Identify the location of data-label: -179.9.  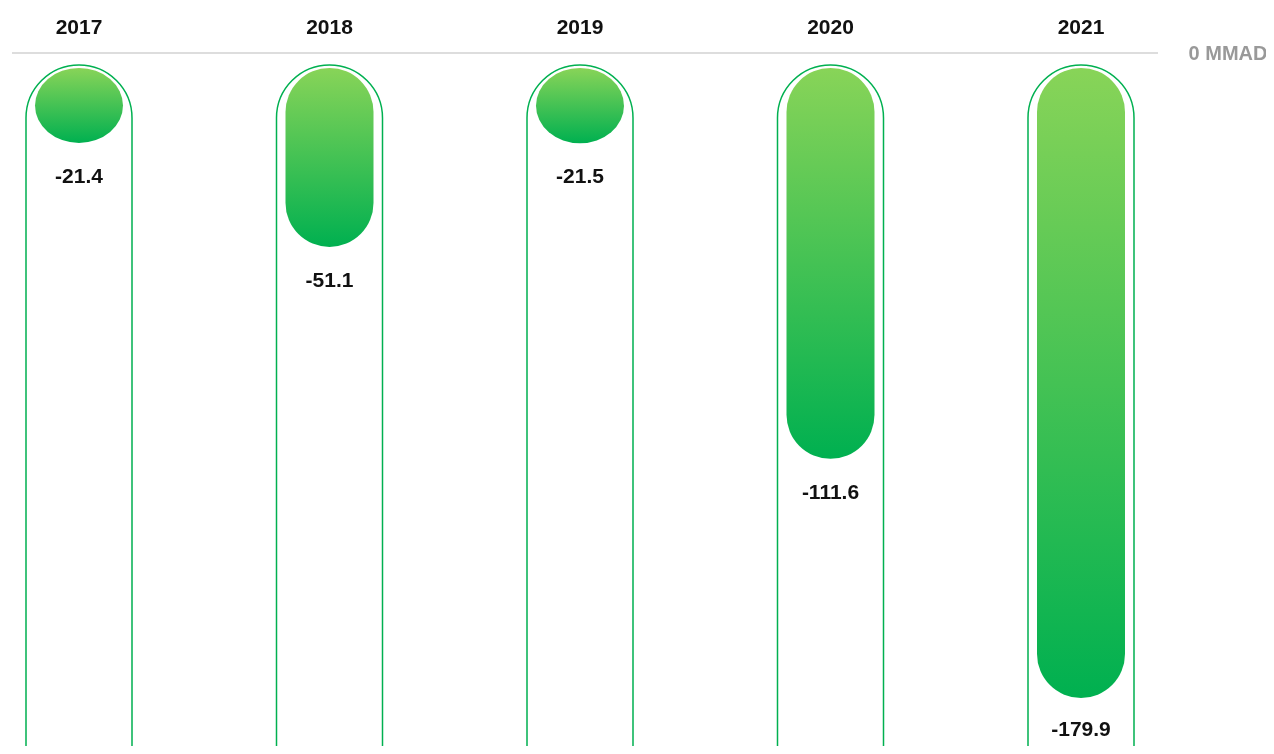
(1081, 728).